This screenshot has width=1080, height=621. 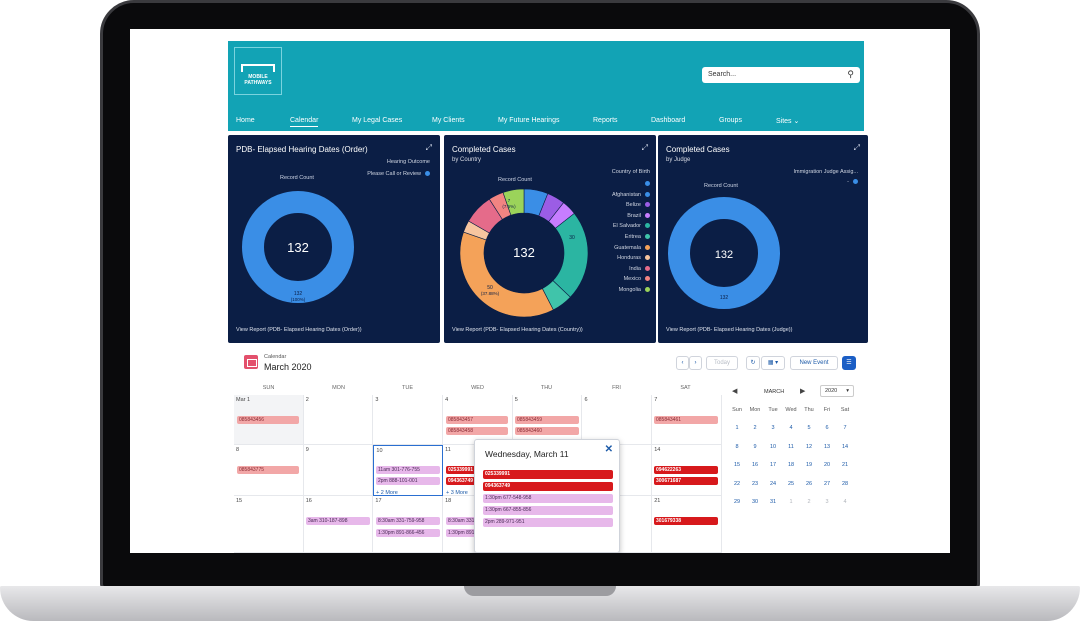 I want to click on popover-event: 1:30pm 677-548-958, so click(x=548, y=498).